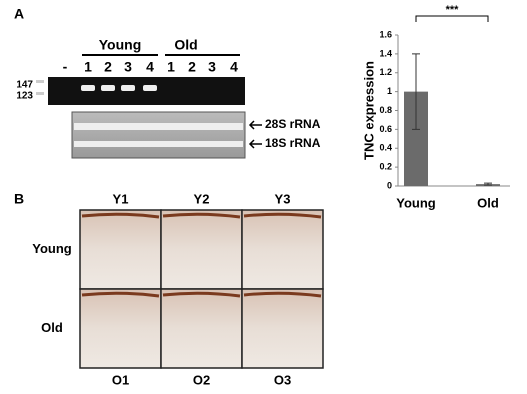 This screenshot has height=394, width=527. Describe the element at coordinates (368, 110) in the screenshot. I see `y-axis-label: TNC expression` at that location.